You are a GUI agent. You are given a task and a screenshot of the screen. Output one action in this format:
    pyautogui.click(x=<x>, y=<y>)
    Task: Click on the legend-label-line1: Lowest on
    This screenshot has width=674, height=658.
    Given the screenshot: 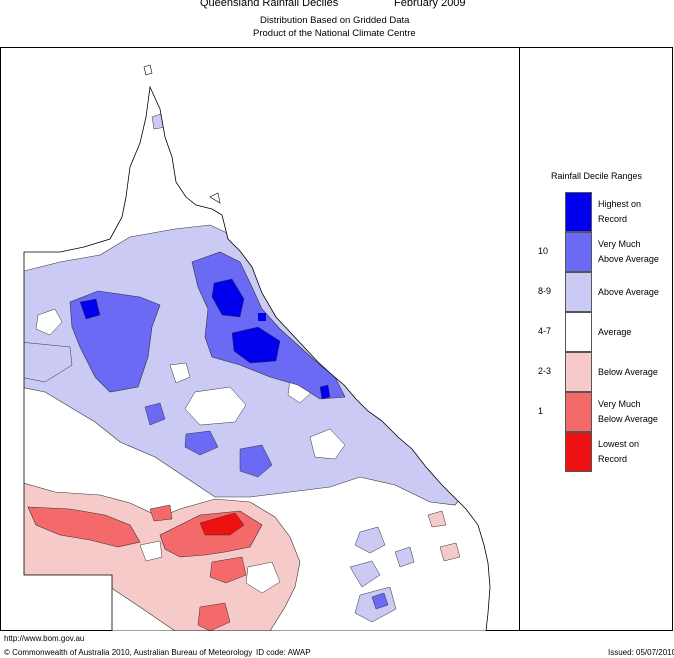 What is the action you would take?
    pyautogui.click(x=619, y=444)
    